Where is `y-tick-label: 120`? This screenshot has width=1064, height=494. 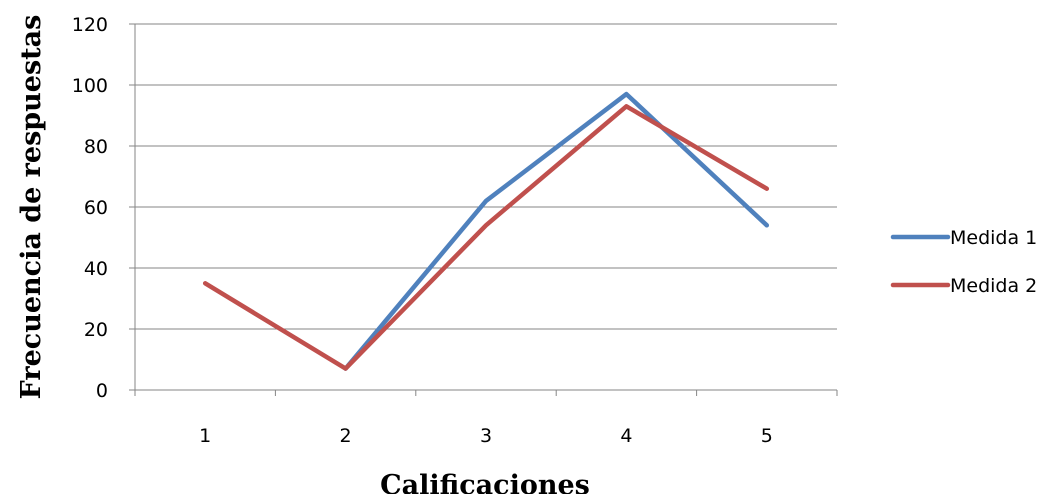 y-tick-label: 120 is located at coordinates (90, 25).